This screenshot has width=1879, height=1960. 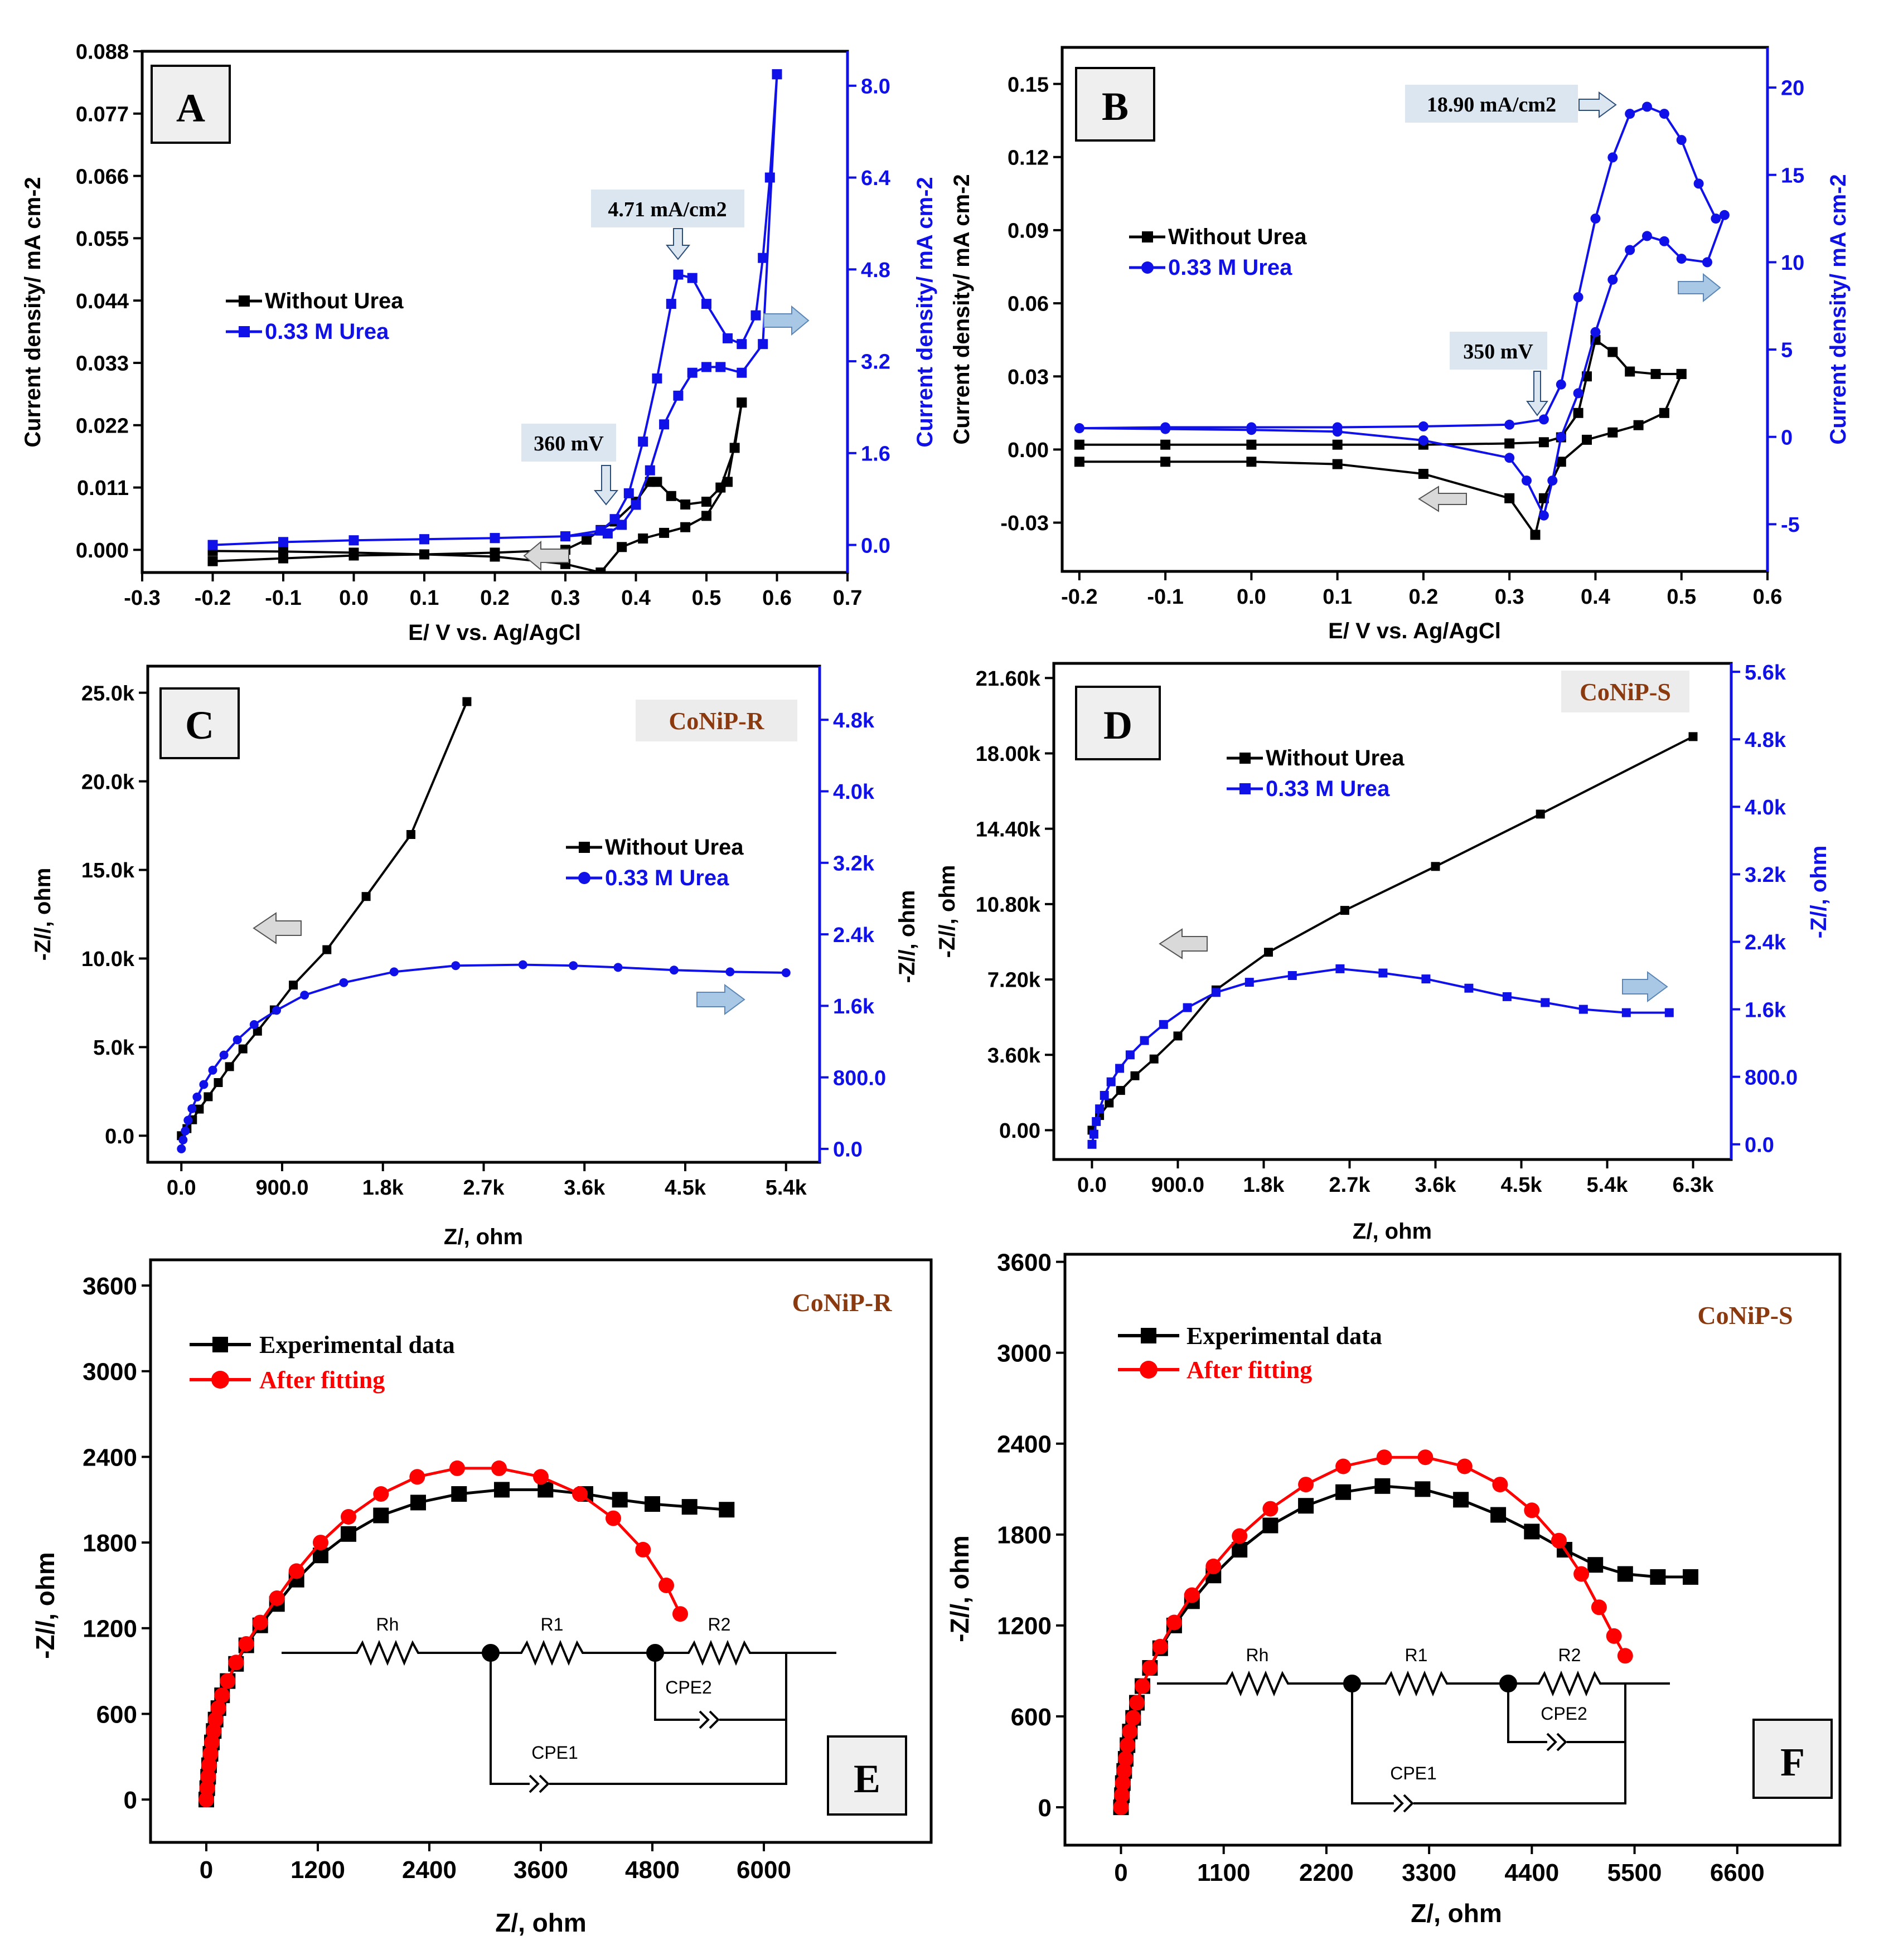 What do you see at coordinates (1765, 740) in the screenshot?
I see `panel-d-y2tick-label: 4.8k` at bounding box center [1765, 740].